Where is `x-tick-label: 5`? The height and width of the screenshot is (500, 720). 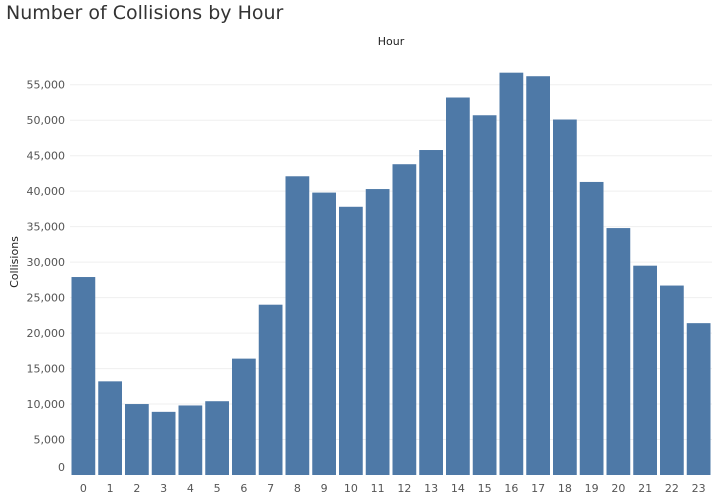 x-tick-label: 5 is located at coordinates (217, 488).